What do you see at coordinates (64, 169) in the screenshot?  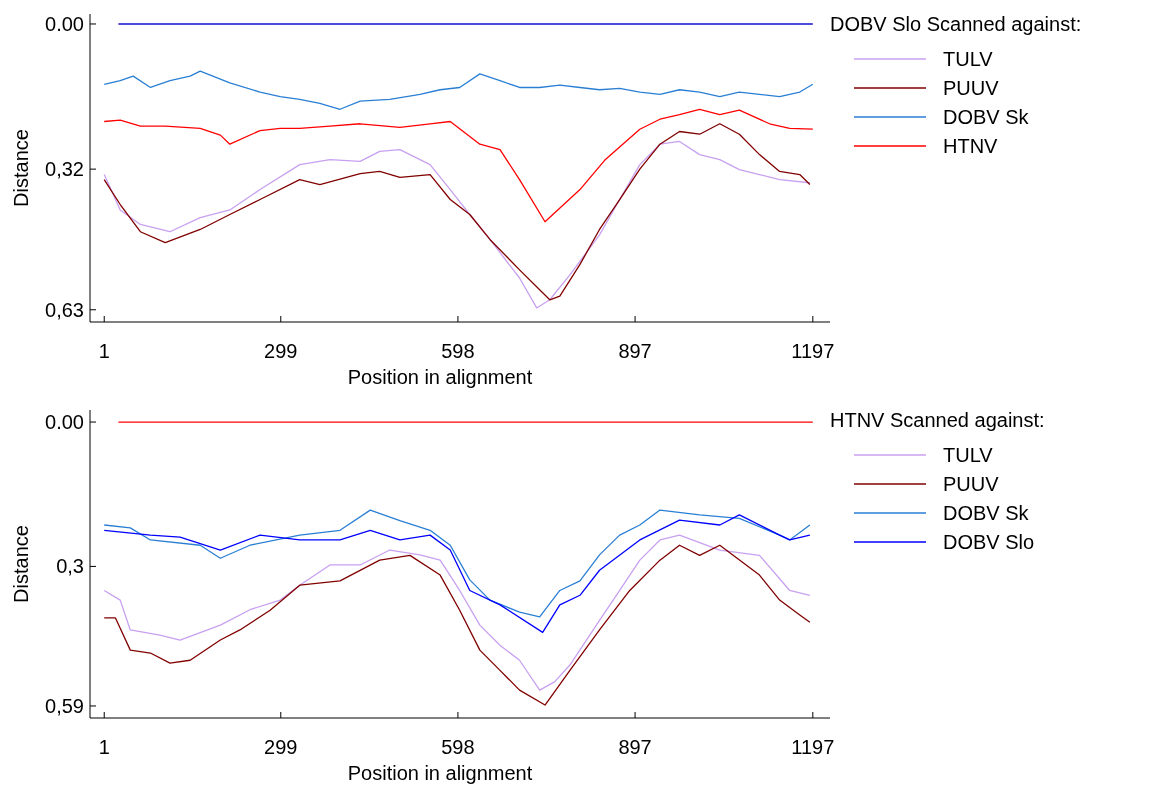 I see `y-tick-label: 0,32` at bounding box center [64, 169].